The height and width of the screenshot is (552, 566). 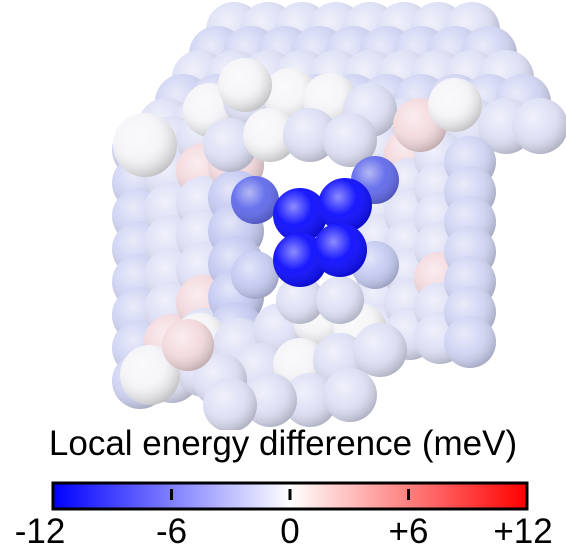 I want to click on colorbar-tick-label: +12, so click(x=523, y=531).